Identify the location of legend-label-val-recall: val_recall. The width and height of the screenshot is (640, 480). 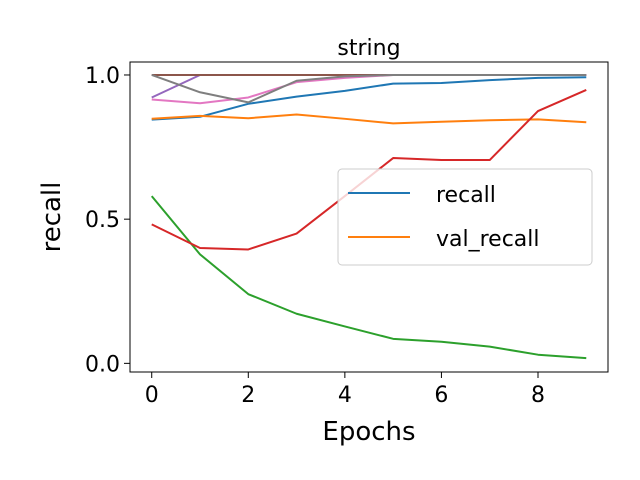
(488, 239).